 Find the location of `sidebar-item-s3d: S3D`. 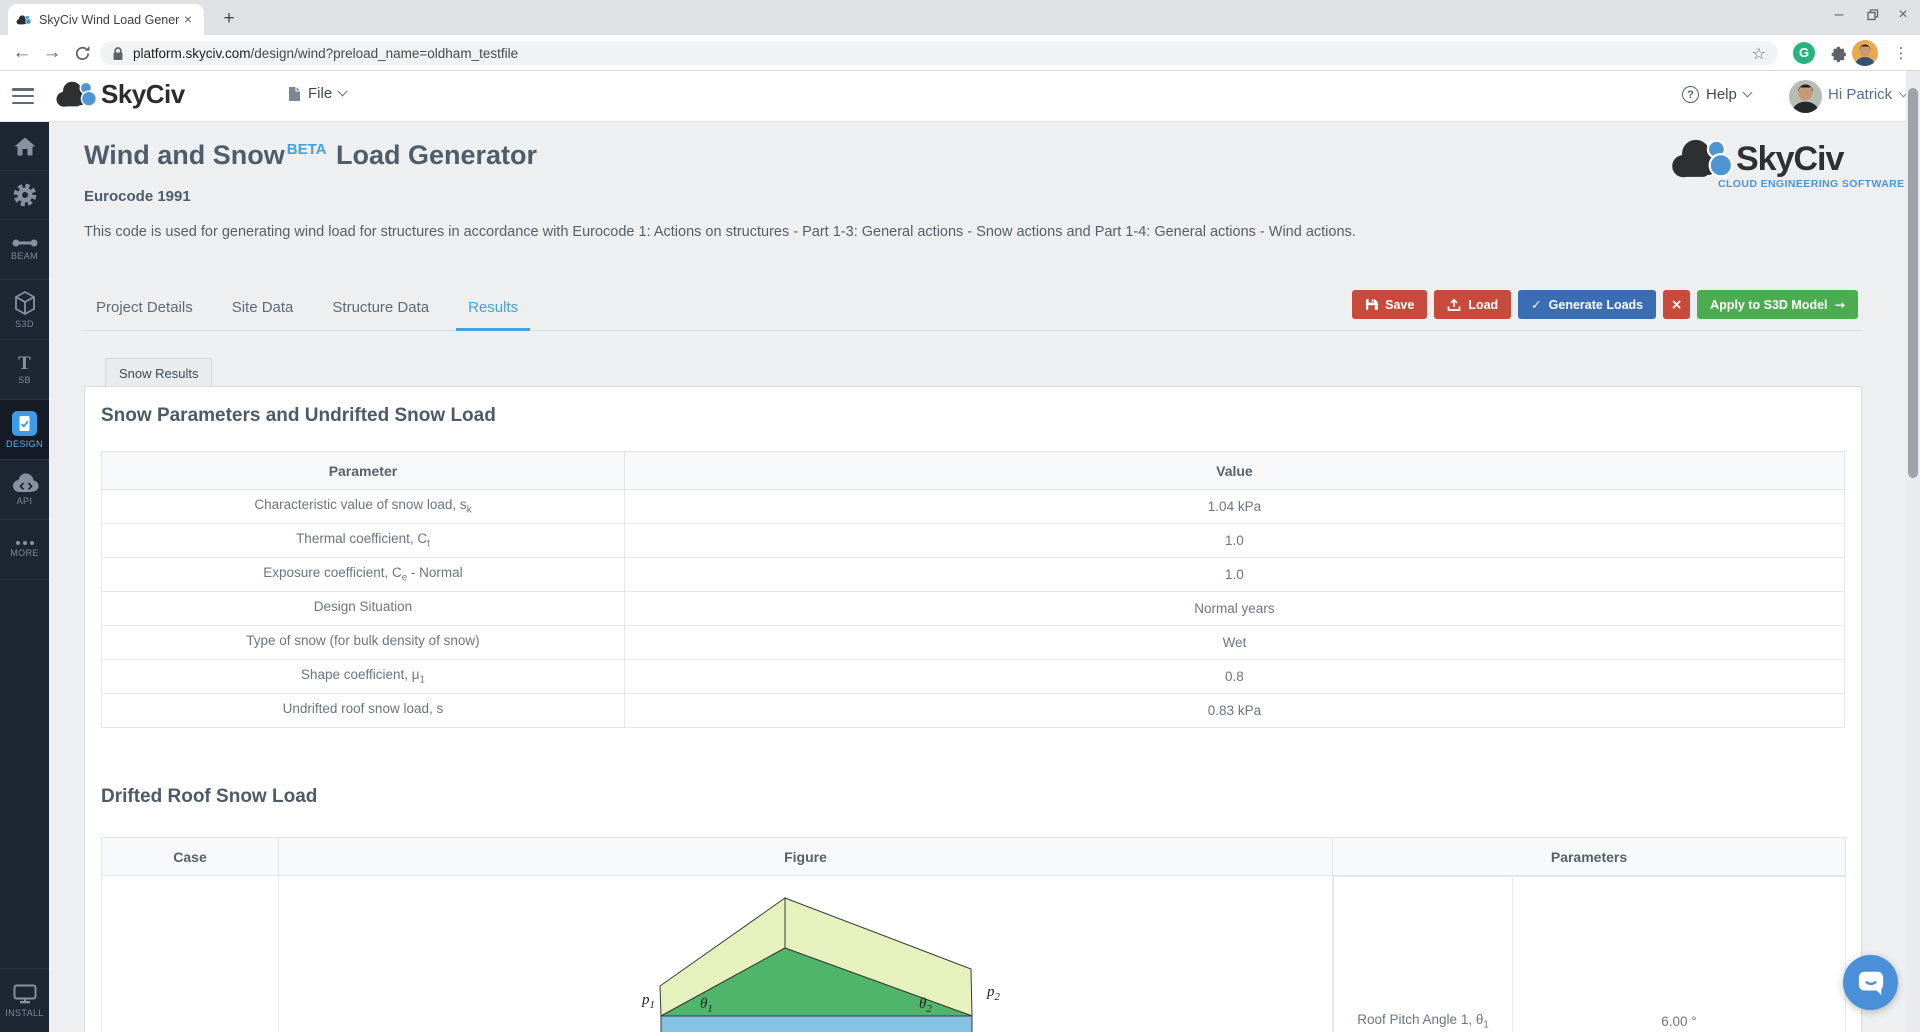

sidebar-item-s3d: S3D is located at coordinates (24, 310).